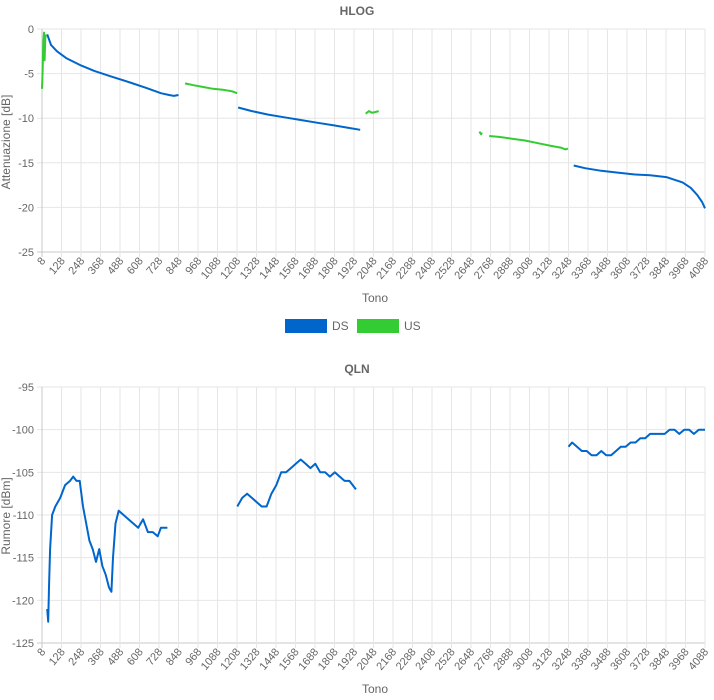 The height and width of the screenshot is (700, 714). Describe the element at coordinates (375, 689) in the screenshot. I see `qln-x-axis-title: Tono` at that location.